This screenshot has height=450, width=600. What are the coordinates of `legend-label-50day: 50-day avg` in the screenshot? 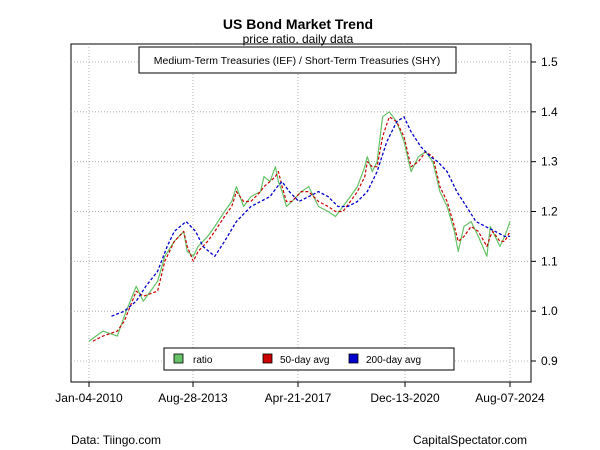 It's located at (304, 360).